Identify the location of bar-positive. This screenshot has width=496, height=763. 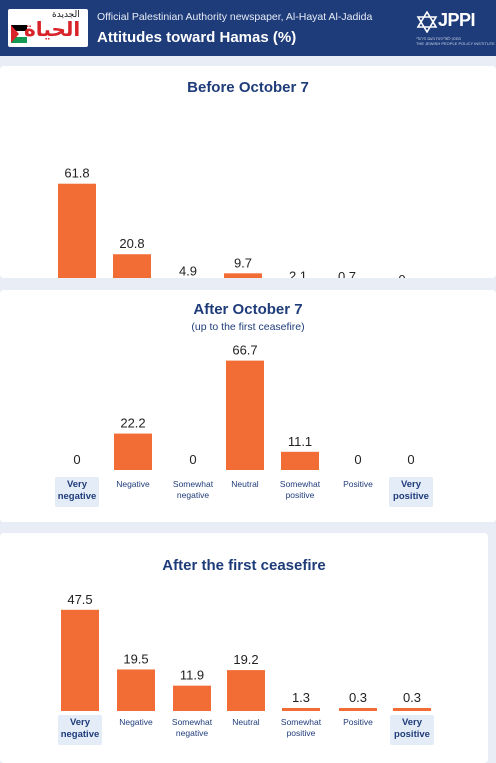
(358, 709).